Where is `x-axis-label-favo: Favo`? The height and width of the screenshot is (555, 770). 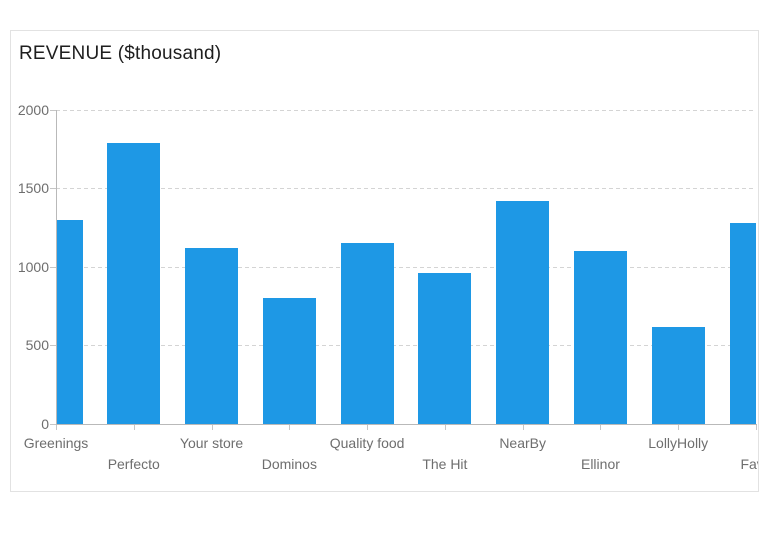
x-axis-label-favo: Favo is located at coordinates (749, 464).